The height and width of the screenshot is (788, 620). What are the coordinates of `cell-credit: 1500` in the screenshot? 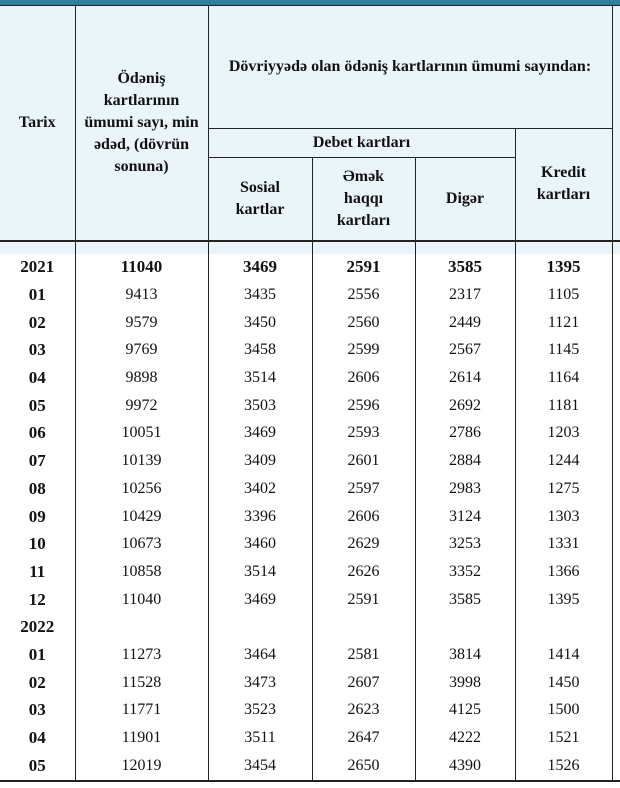 It's located at (563, 710).